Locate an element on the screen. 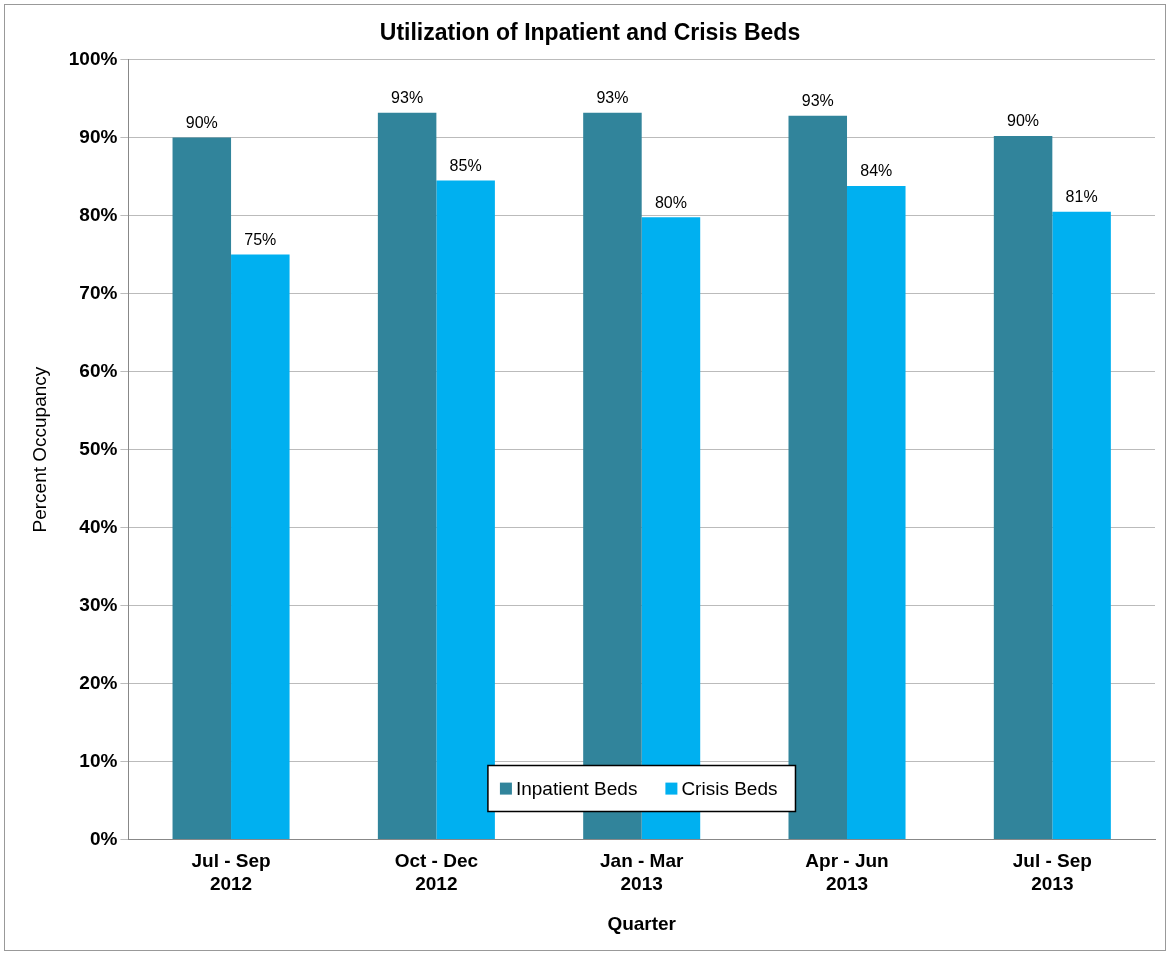  x-axis-title: Quarter is located at coordinates (642, 923).